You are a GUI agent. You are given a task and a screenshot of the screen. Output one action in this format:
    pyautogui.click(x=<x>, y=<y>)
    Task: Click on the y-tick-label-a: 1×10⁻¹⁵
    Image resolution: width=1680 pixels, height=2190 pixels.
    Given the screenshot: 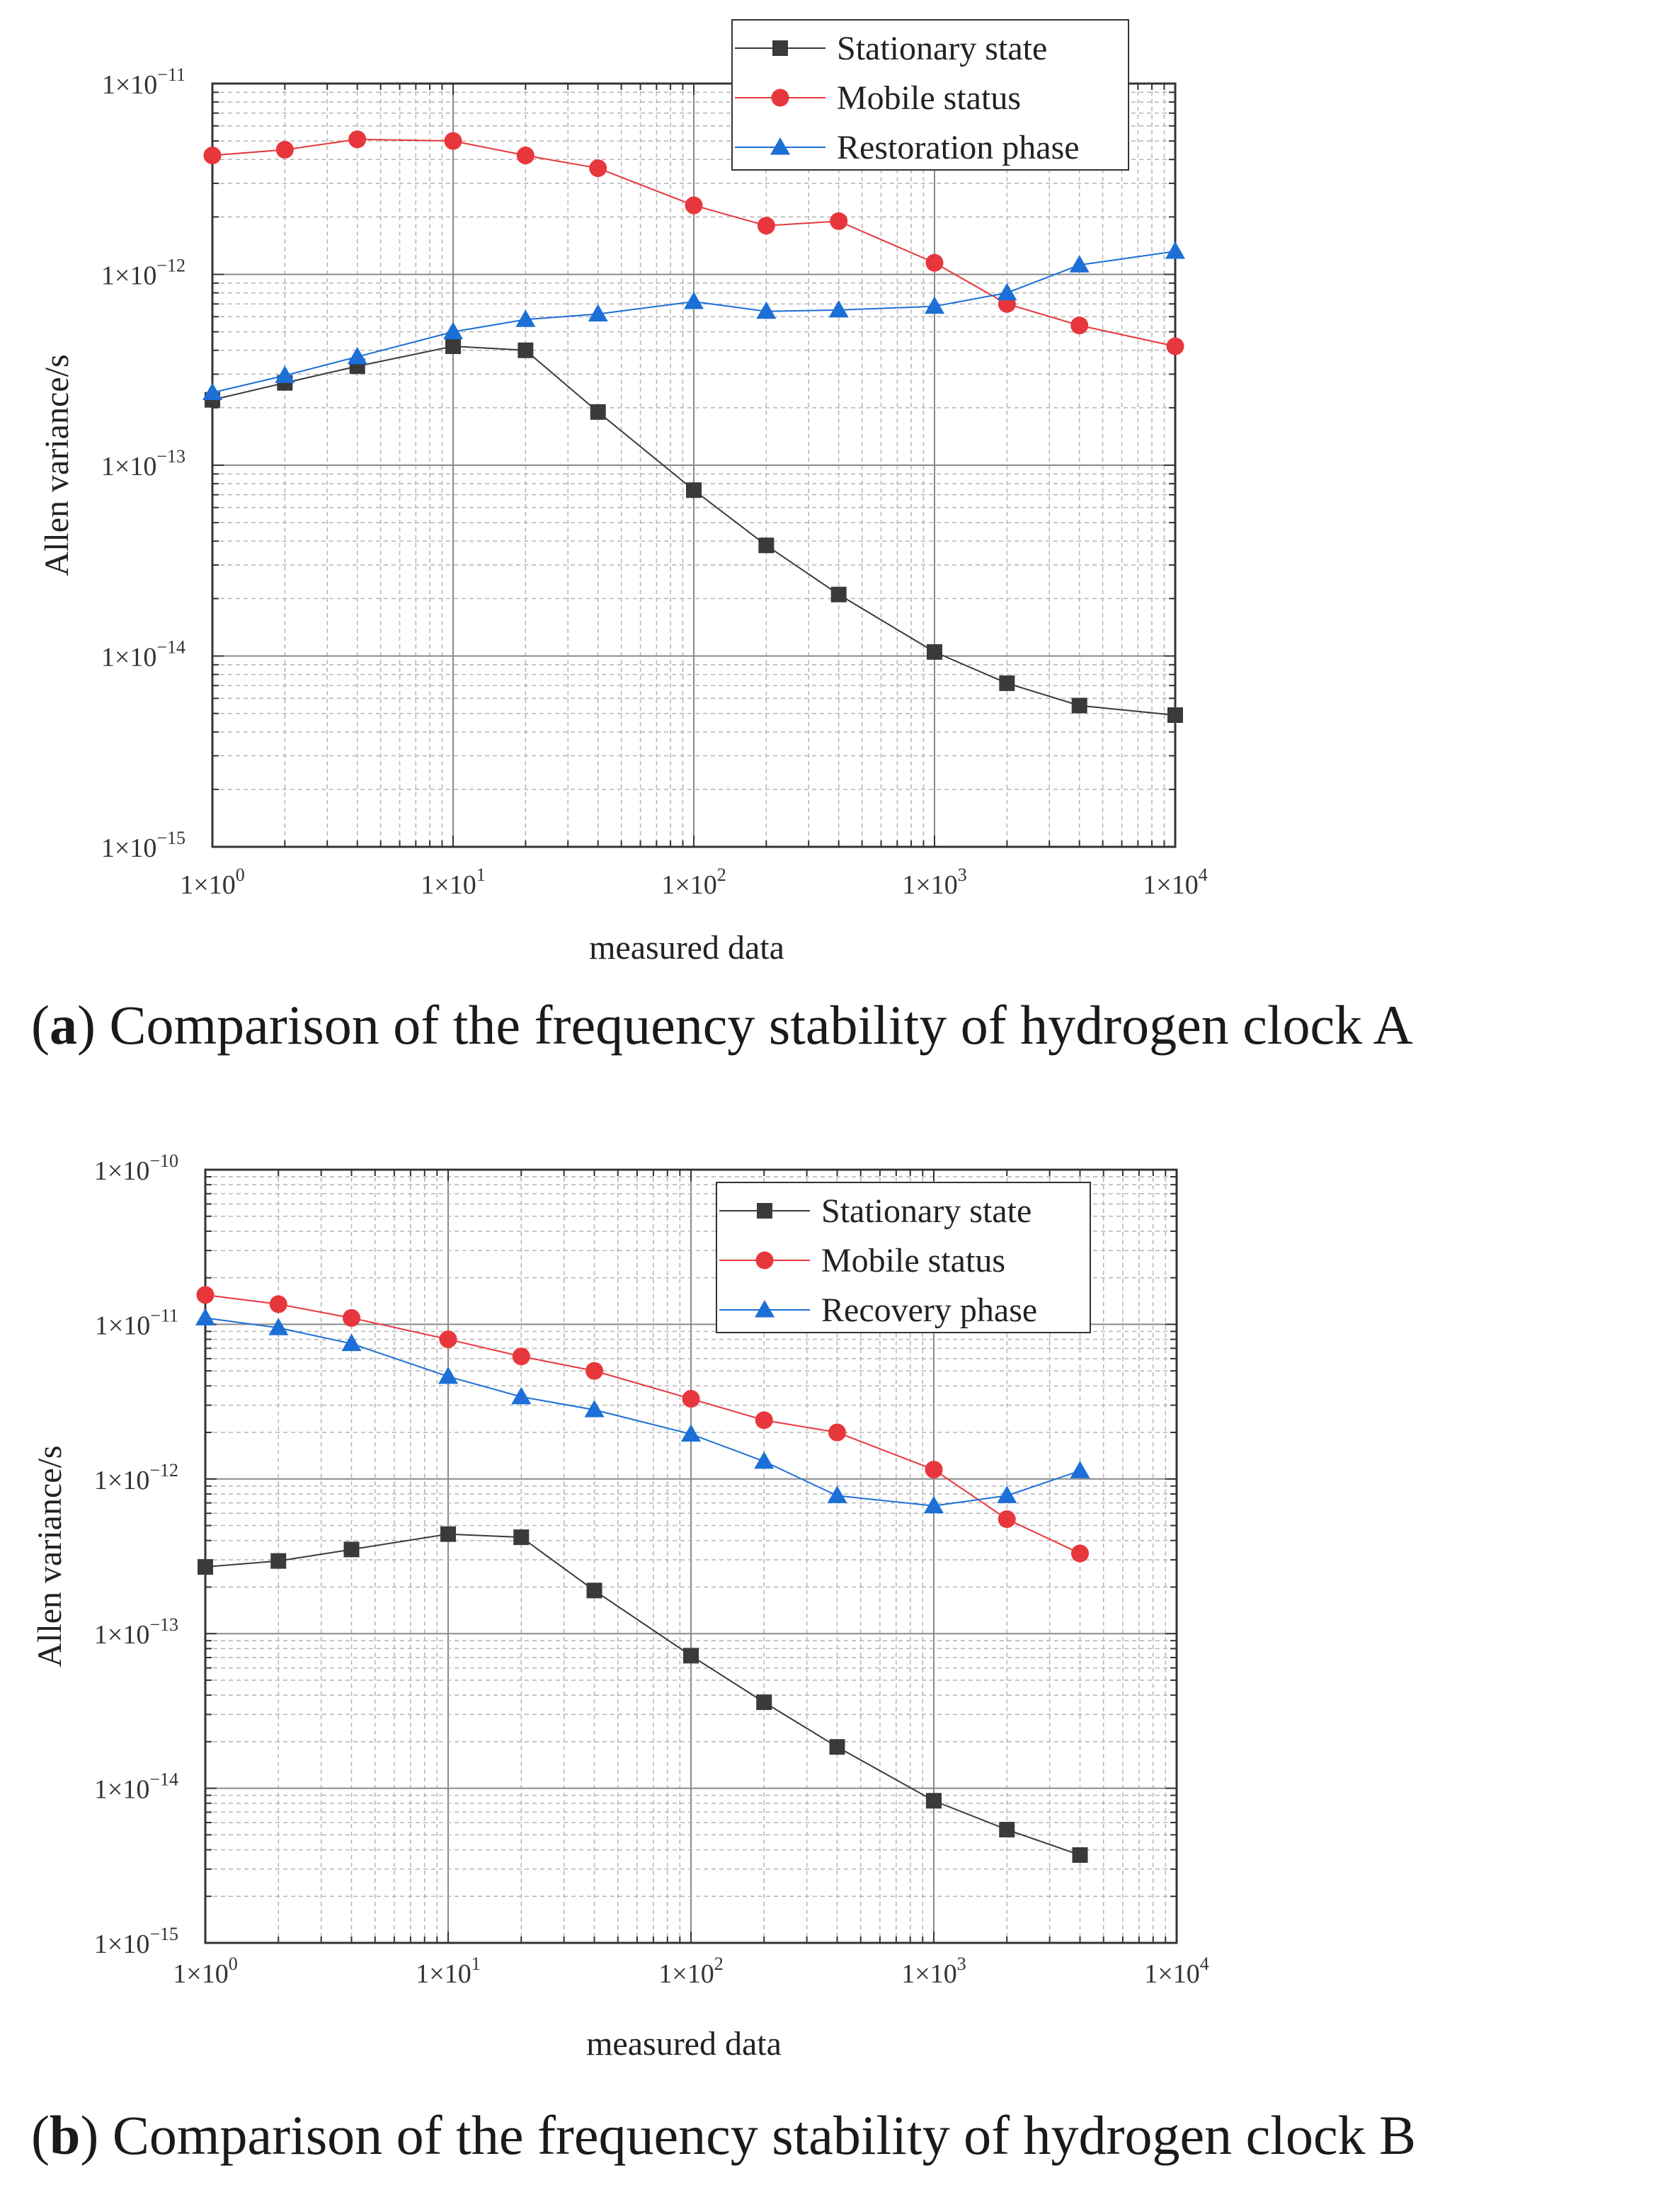 What is the action you would take?
    pyautogui.click(x=143, y=845)
    